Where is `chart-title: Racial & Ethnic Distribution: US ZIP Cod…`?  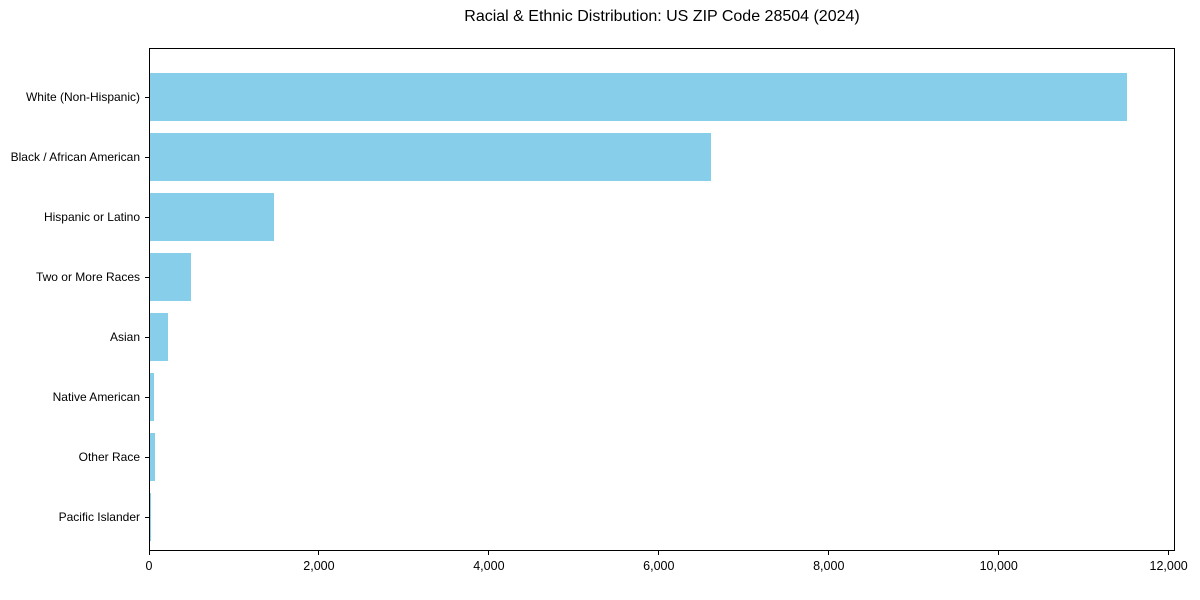
chart-title: Racial & Ethnic Distribution: US ZIP Cod… is located at coordinates (662, 16).